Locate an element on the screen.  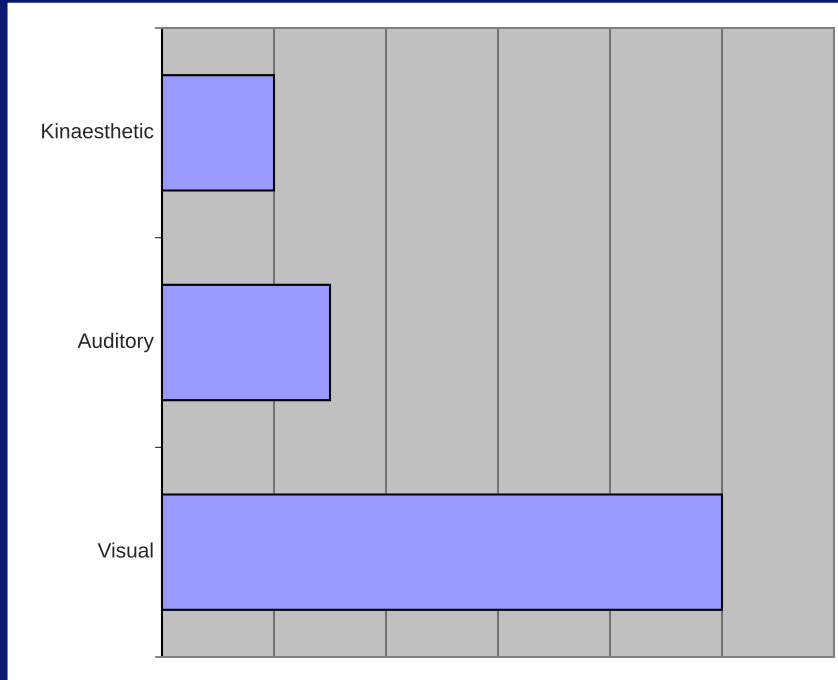
y-tick-label: Kinaesthetic is located at coordinates (98, 130).